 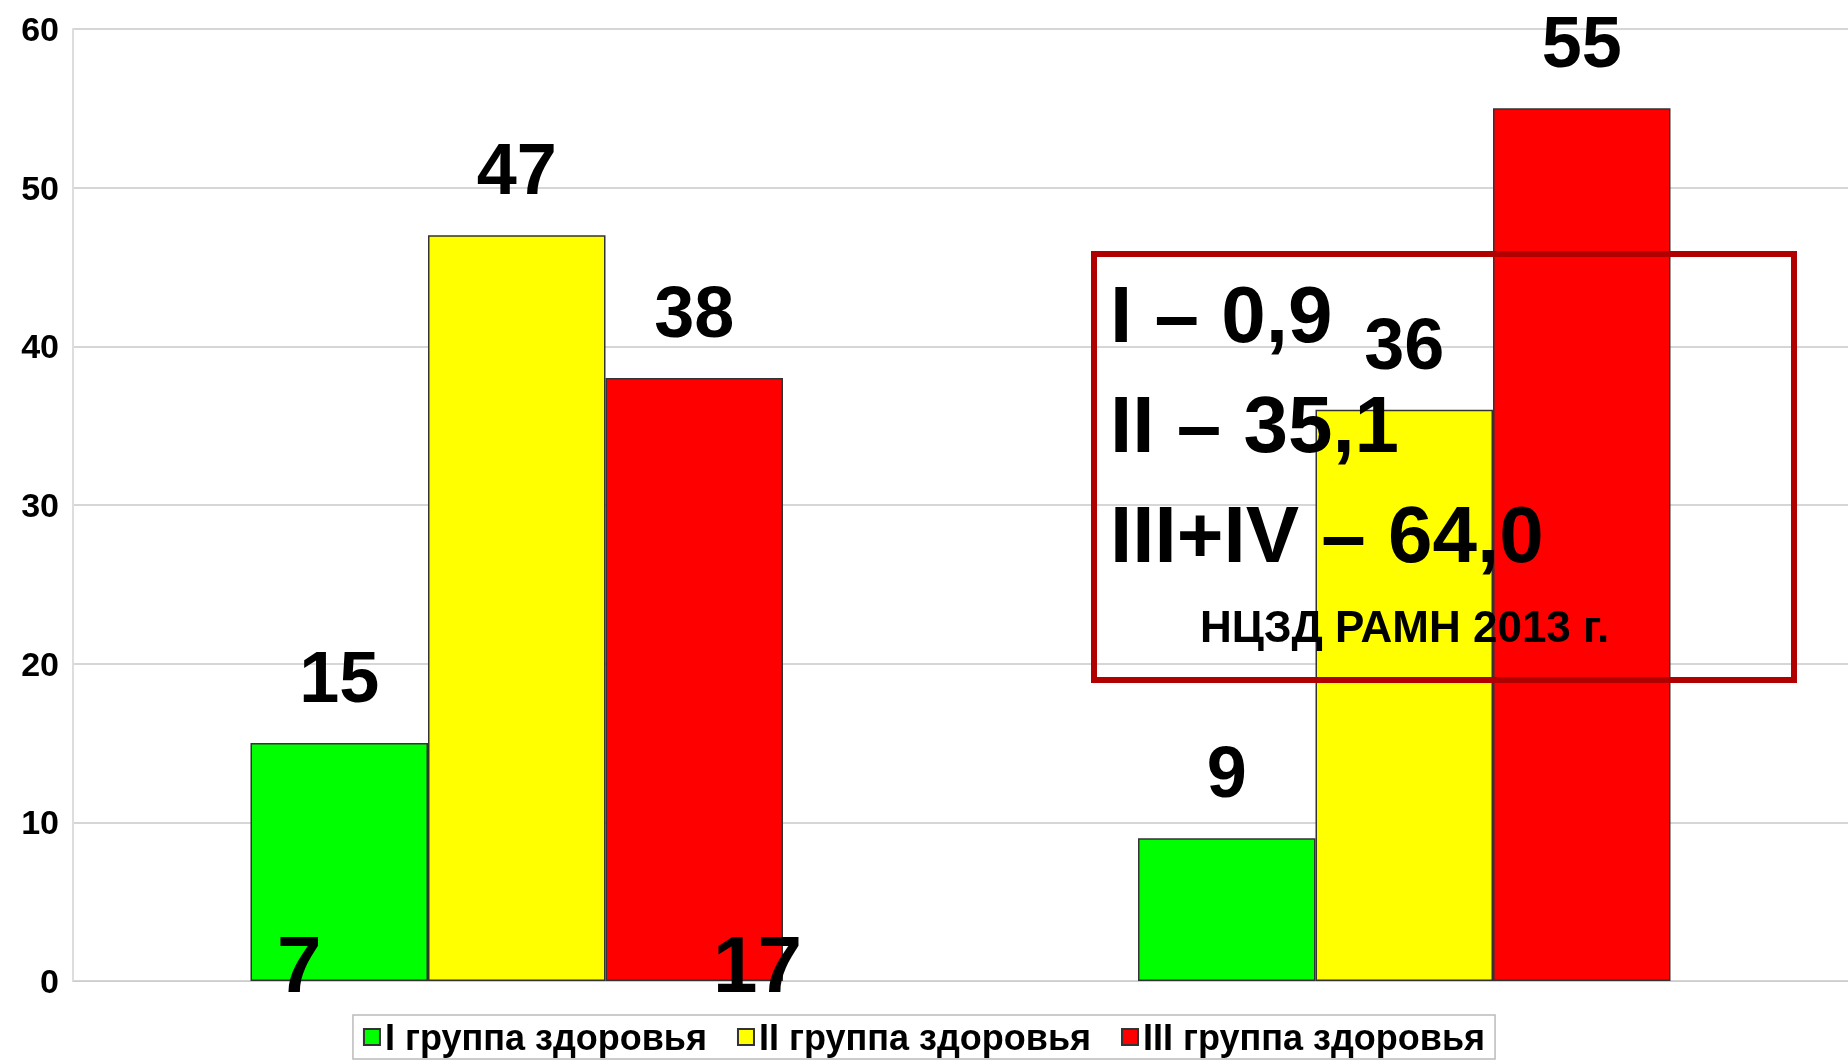 What do you see at coordinates (339, 677) in the screenshot?
I see `data-label: 15` at bounding box center [339, 677].